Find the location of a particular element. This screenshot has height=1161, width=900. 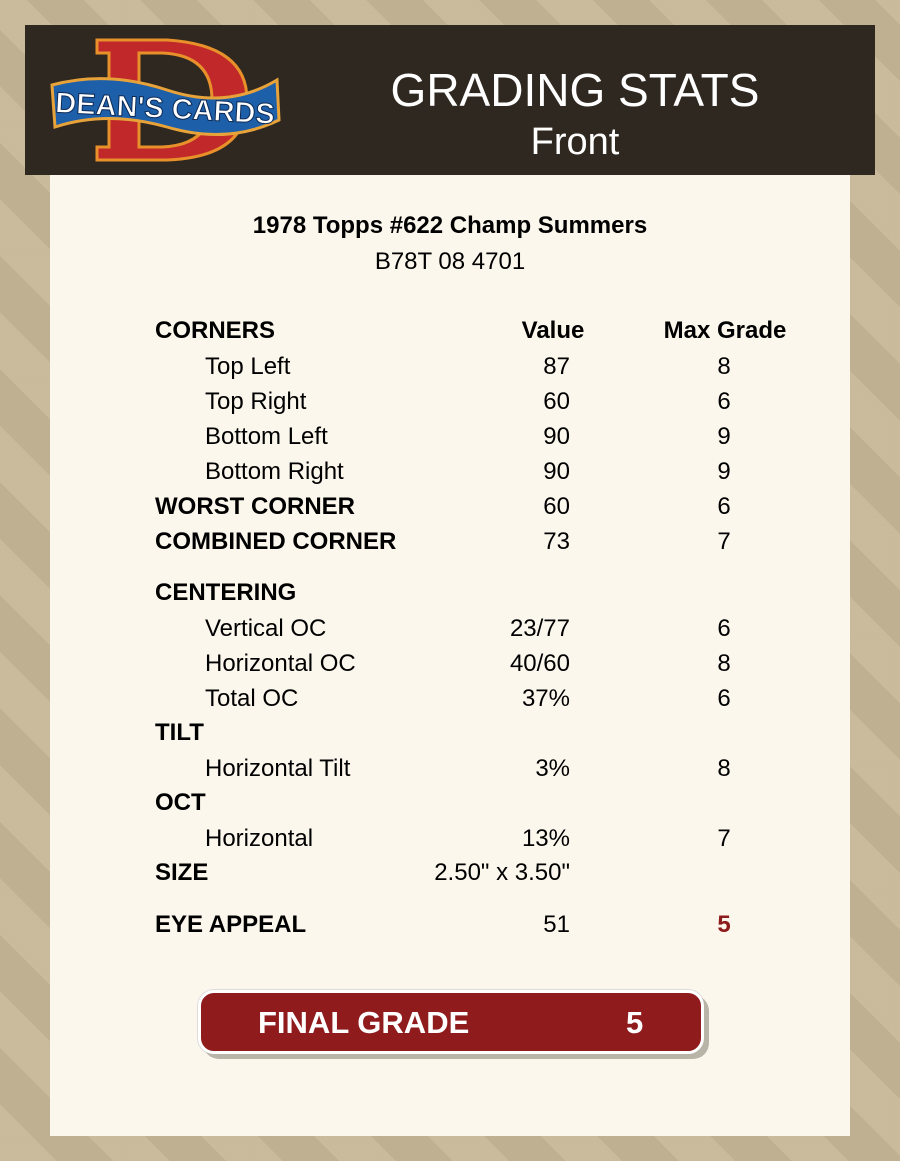

row-label: Horizontal OC is located at coordinates (280, 663).